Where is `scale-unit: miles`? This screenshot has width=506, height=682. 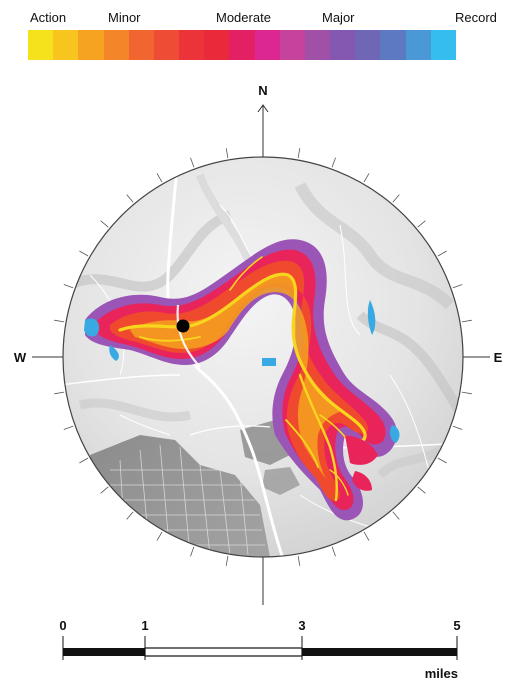
scale-unit: miles is located at coordinates (441, 673).